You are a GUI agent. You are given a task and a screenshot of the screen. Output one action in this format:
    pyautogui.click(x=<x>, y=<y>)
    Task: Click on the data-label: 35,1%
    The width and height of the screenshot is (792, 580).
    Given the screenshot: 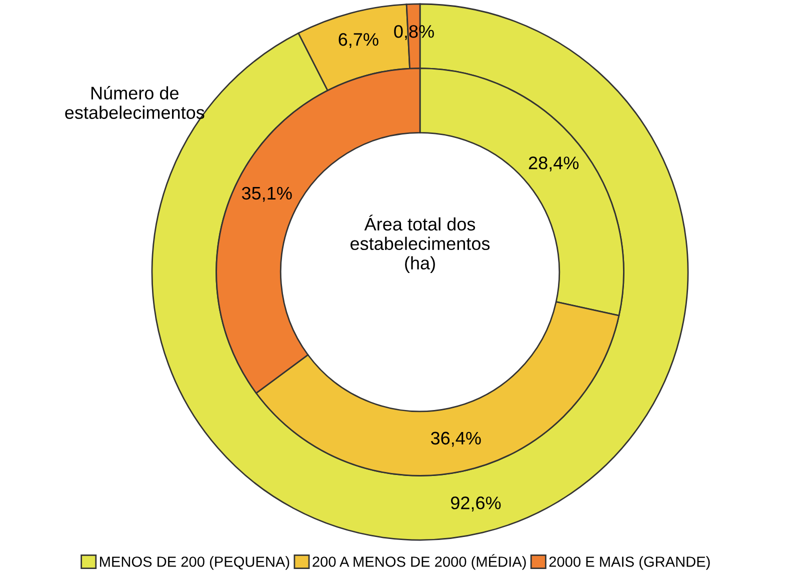 What is the action you would take?
    pyautogui.click(x=267, y=194)
    